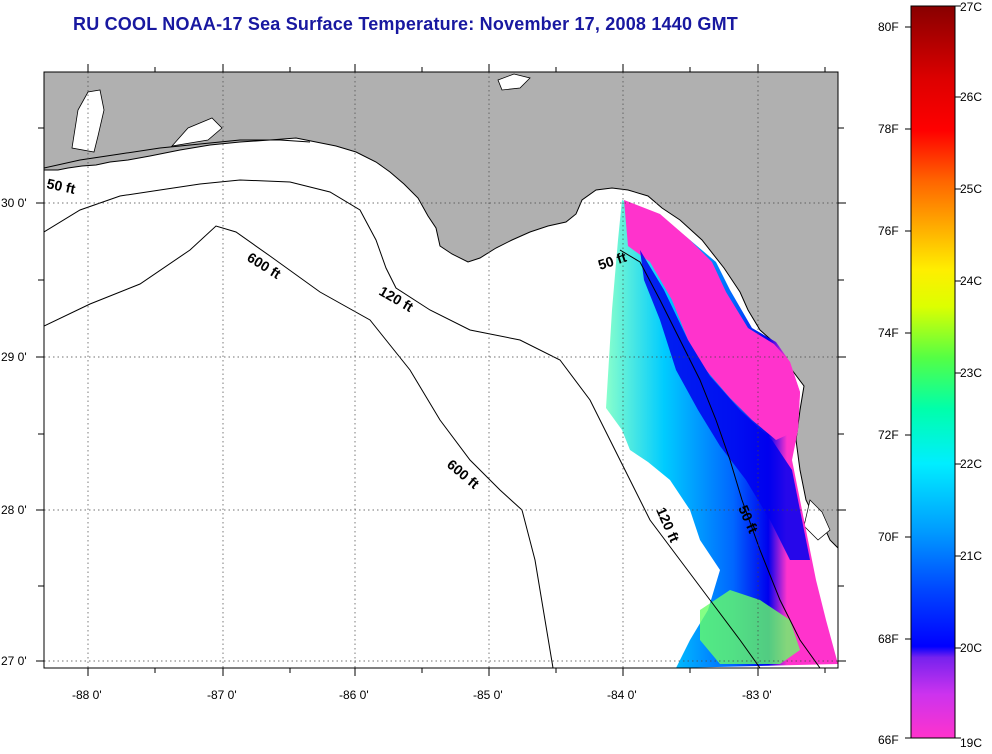 This screenshot has width=992, height=754. Describe the element at coordinates (177, 154) in the screenshot. I see `contour-50ft` at that location.